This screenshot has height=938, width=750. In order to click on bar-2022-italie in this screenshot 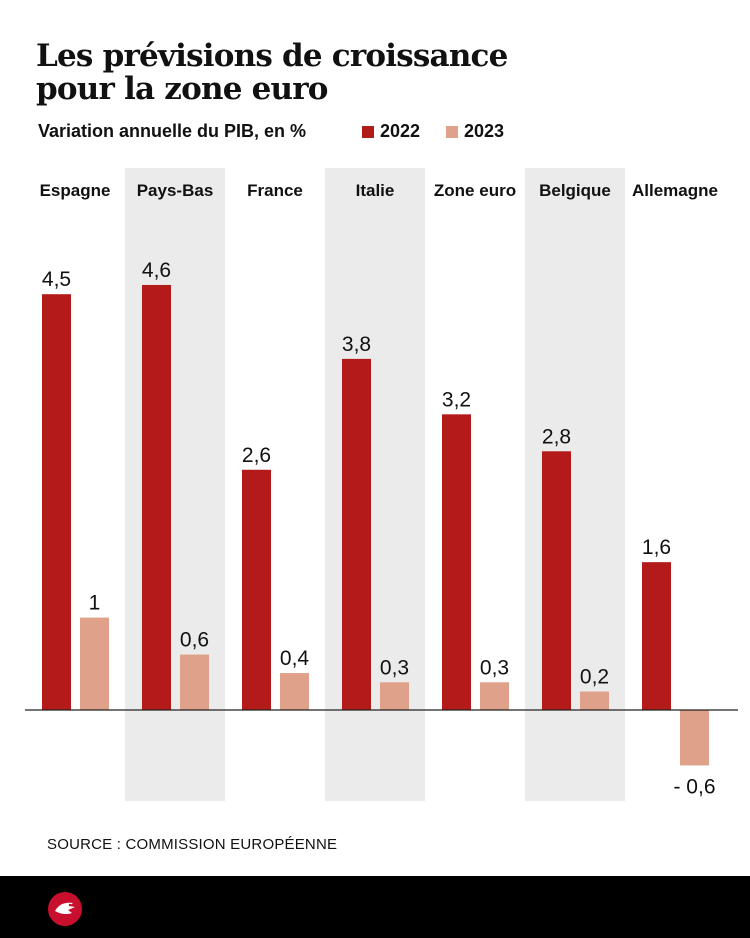, I will do `click(356, 534)`.